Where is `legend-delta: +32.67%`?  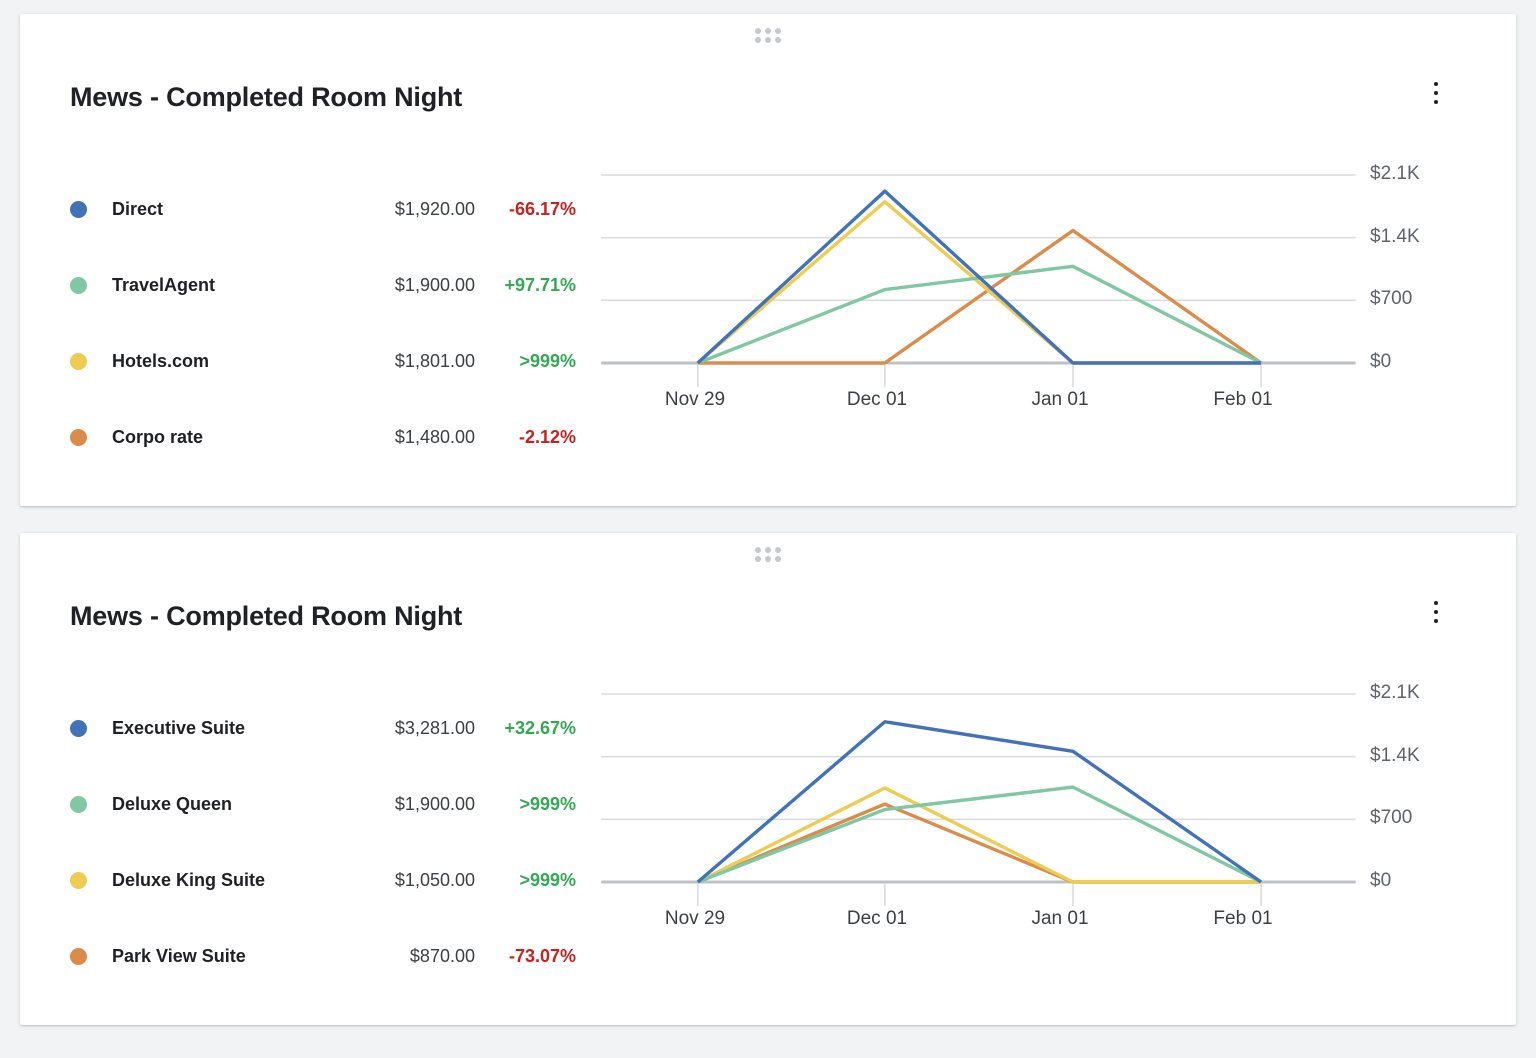
legend-delta: +32.67% is located at coordinates (540, 727).